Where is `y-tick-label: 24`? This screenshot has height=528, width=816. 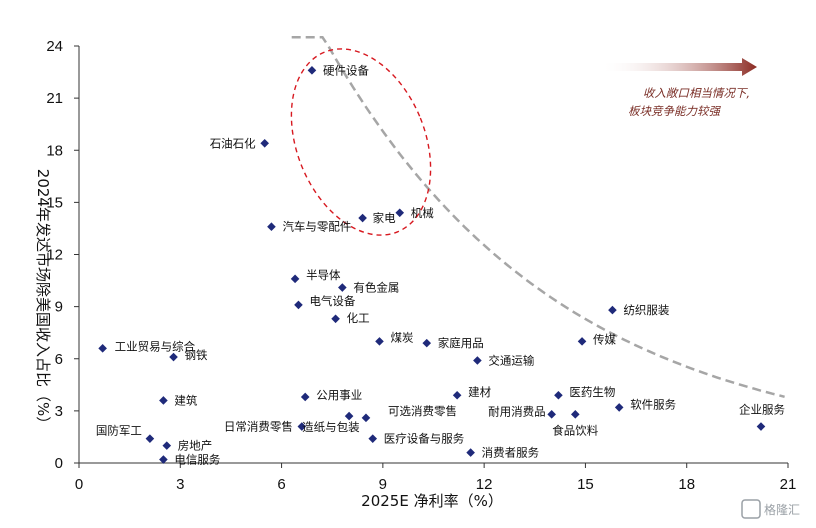
y-tick-label: 24 is located at coordinates (54, 46).